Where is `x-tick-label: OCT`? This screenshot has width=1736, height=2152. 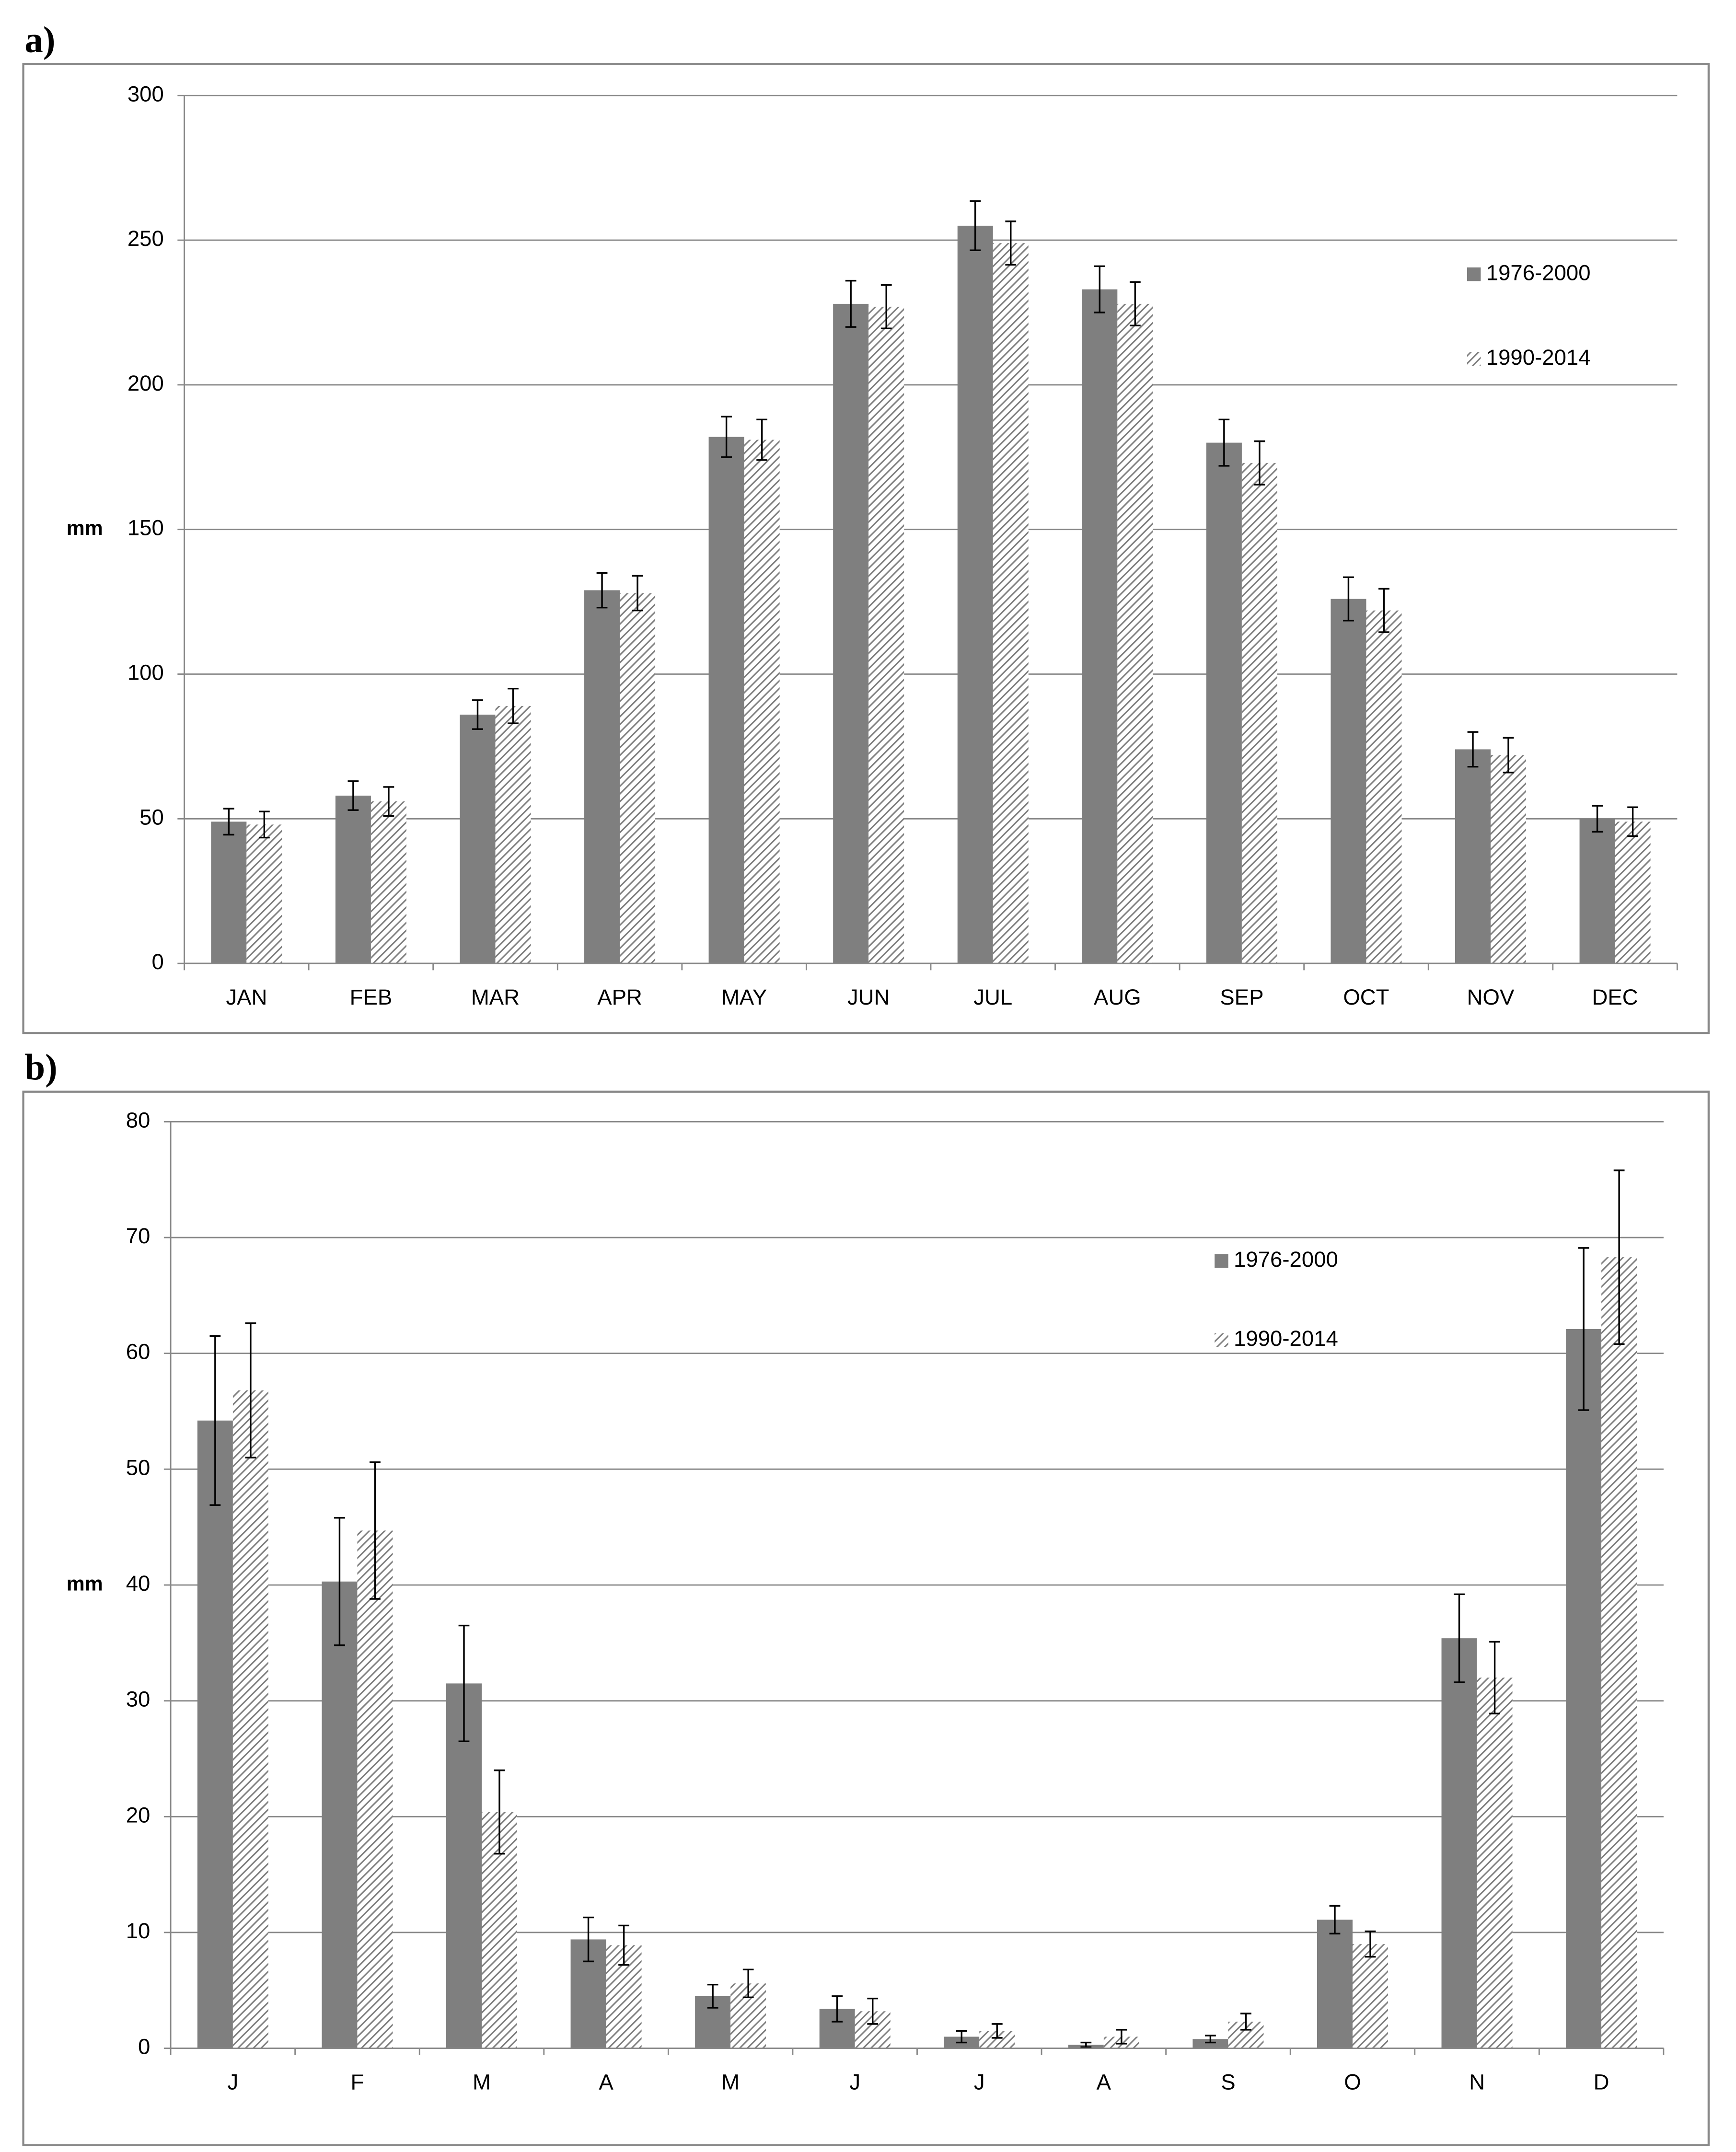
x-tick-label: OCT is located at coordinates (1366, 997).